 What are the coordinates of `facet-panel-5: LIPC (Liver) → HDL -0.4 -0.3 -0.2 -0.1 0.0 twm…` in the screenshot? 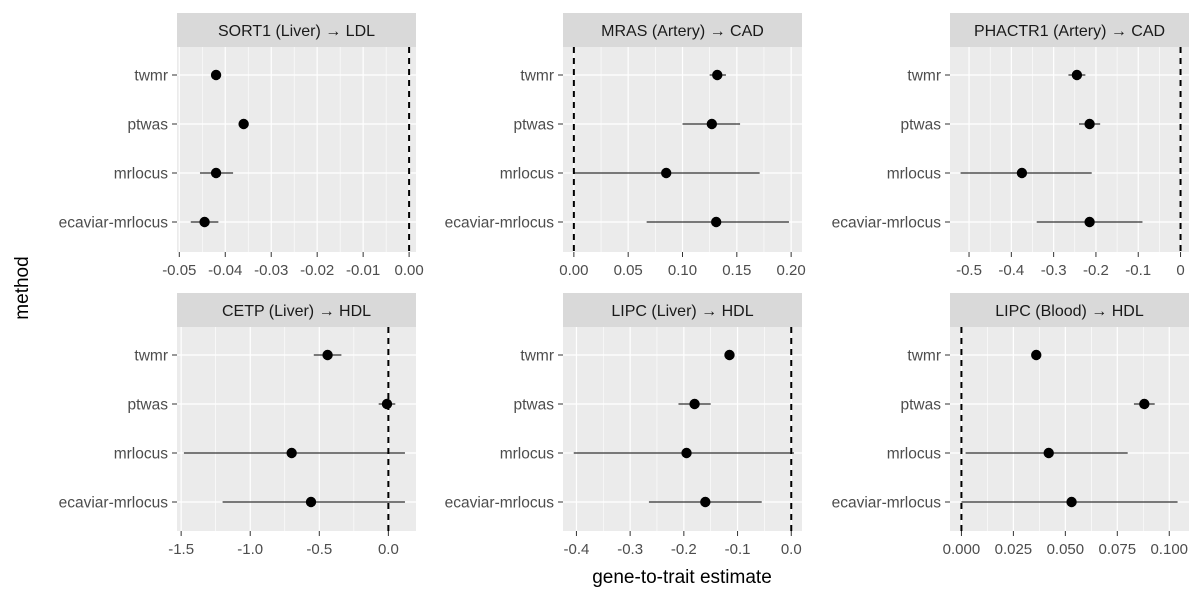 It's located at (623, 425).